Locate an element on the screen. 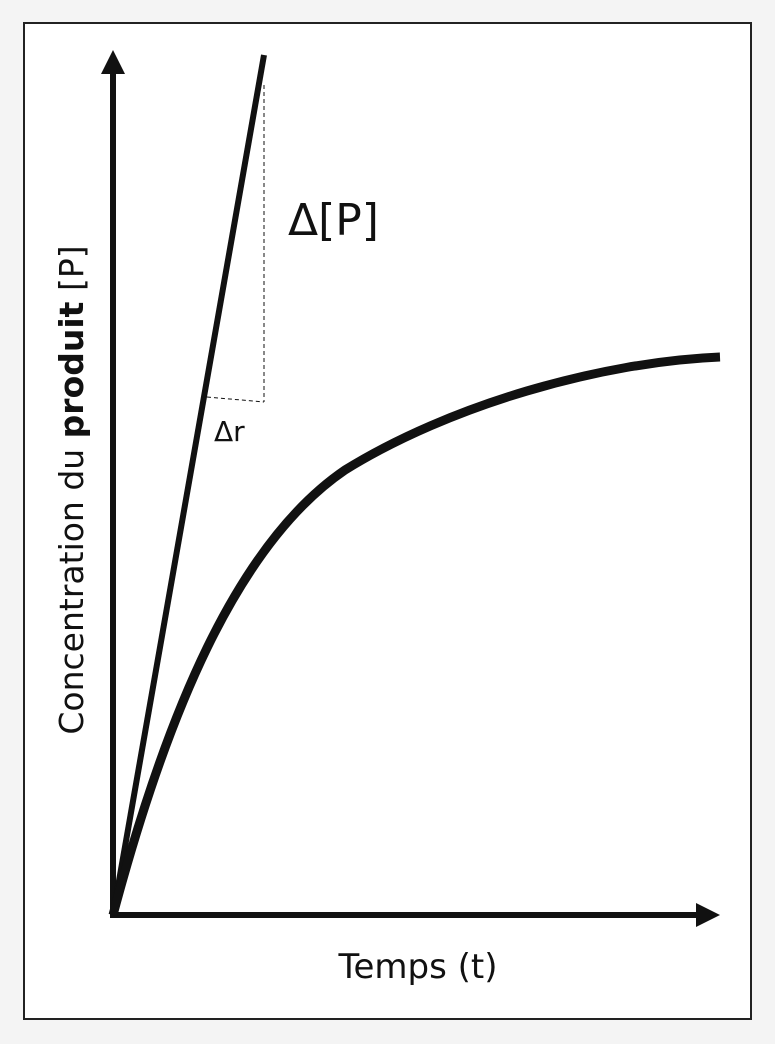  y-axis-label: Concentration du produit [P] is located at coordinates (71, 489).